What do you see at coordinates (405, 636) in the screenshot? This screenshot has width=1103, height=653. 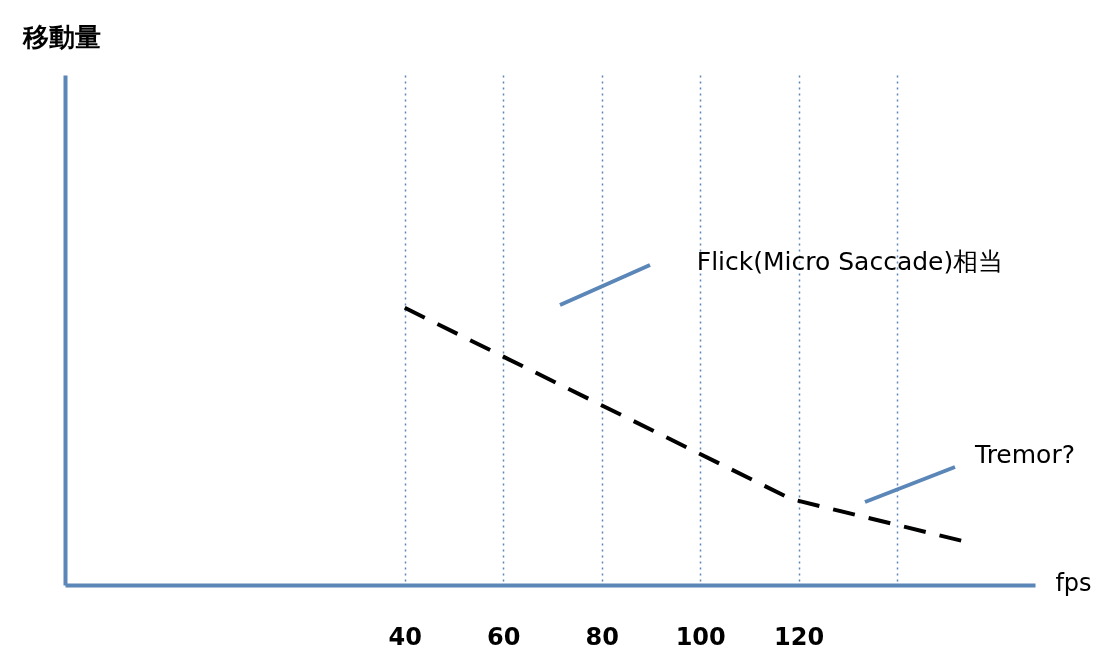 I see `x-tick-label: 40` at bounding box center [405, 636].